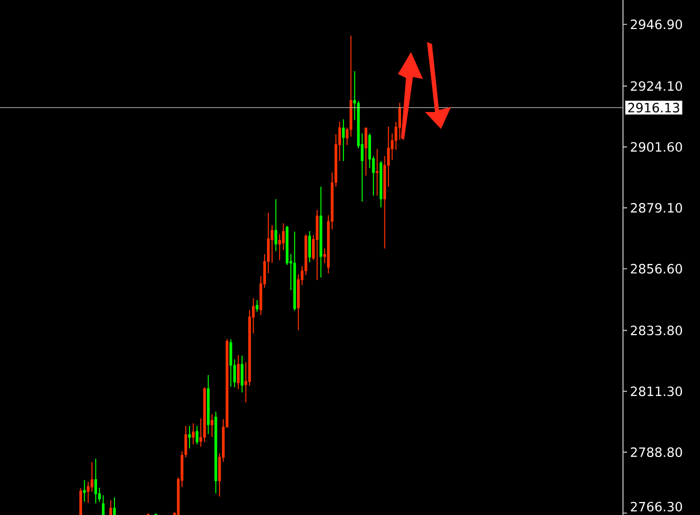 The image size is (700, 515). I want to click on y-tick-label: 2833.80, so click(656, 331).